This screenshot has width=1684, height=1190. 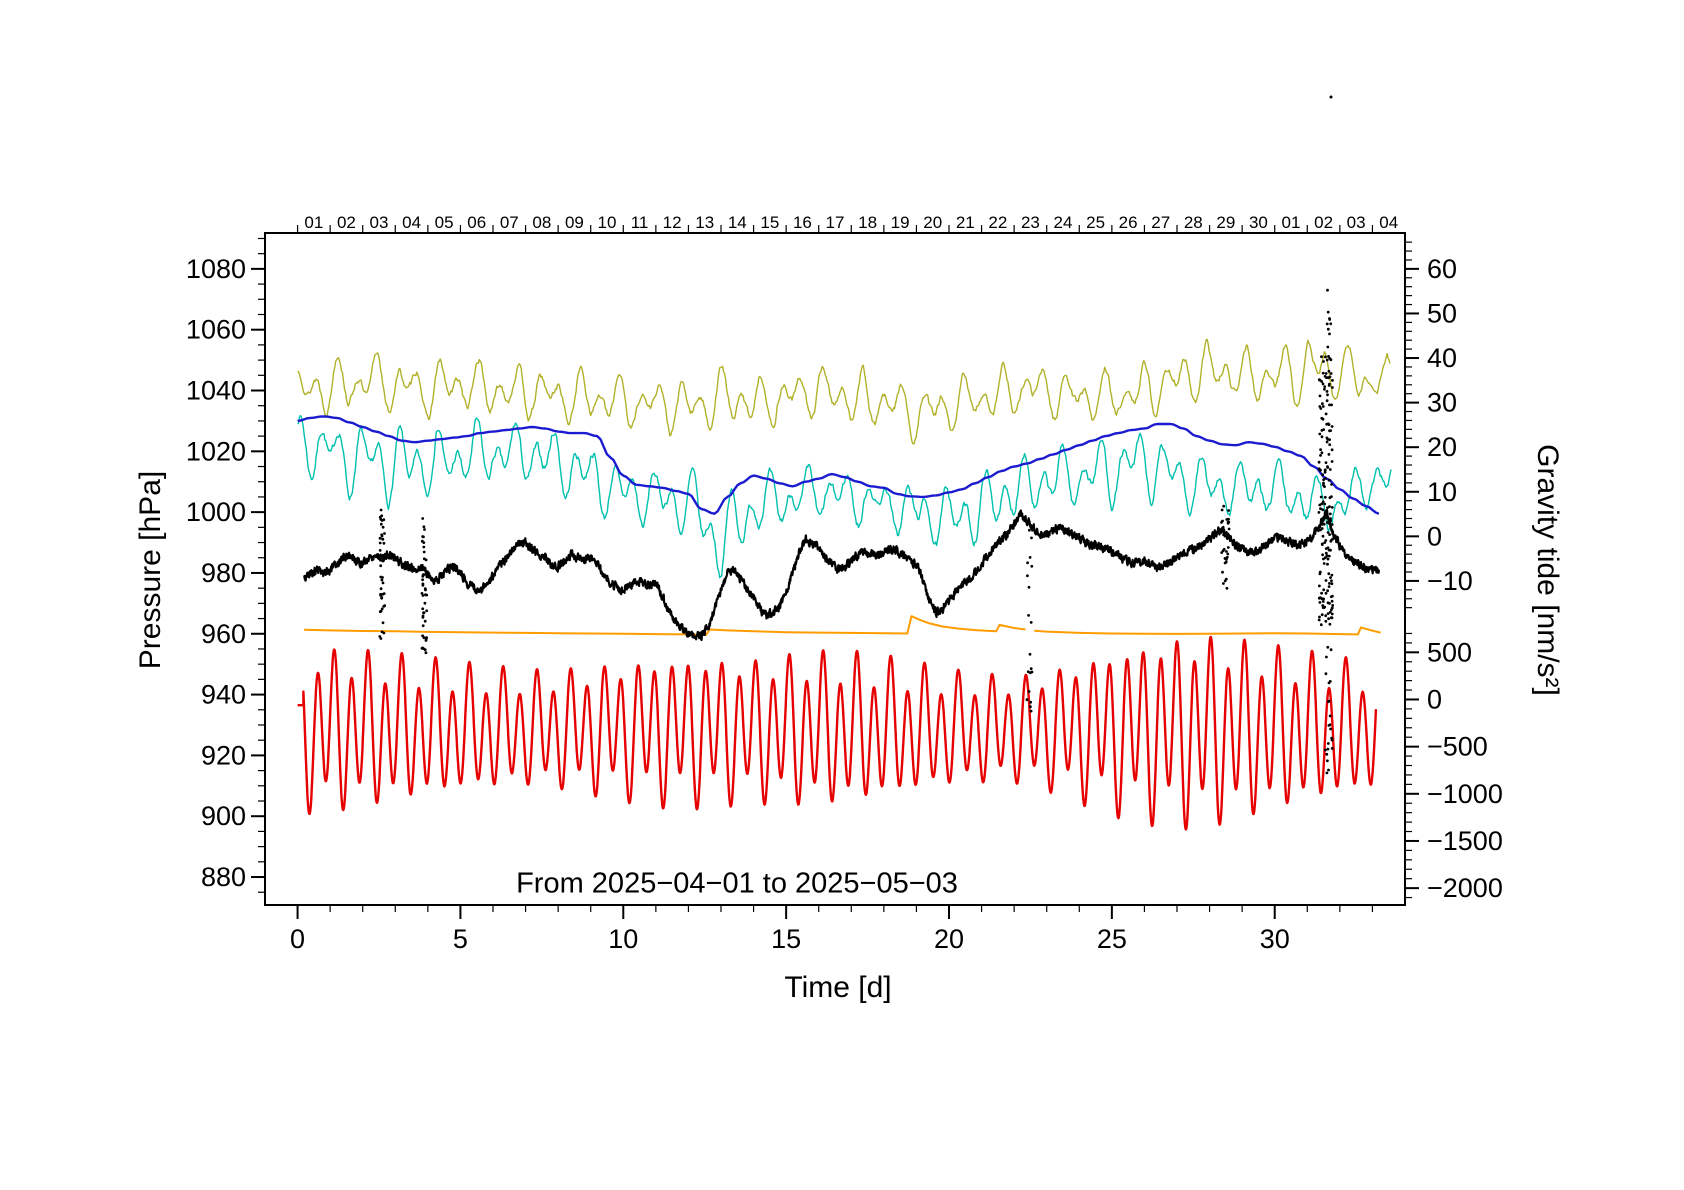 I want to click on tick-label: 25, so click(x=1095, y=222).